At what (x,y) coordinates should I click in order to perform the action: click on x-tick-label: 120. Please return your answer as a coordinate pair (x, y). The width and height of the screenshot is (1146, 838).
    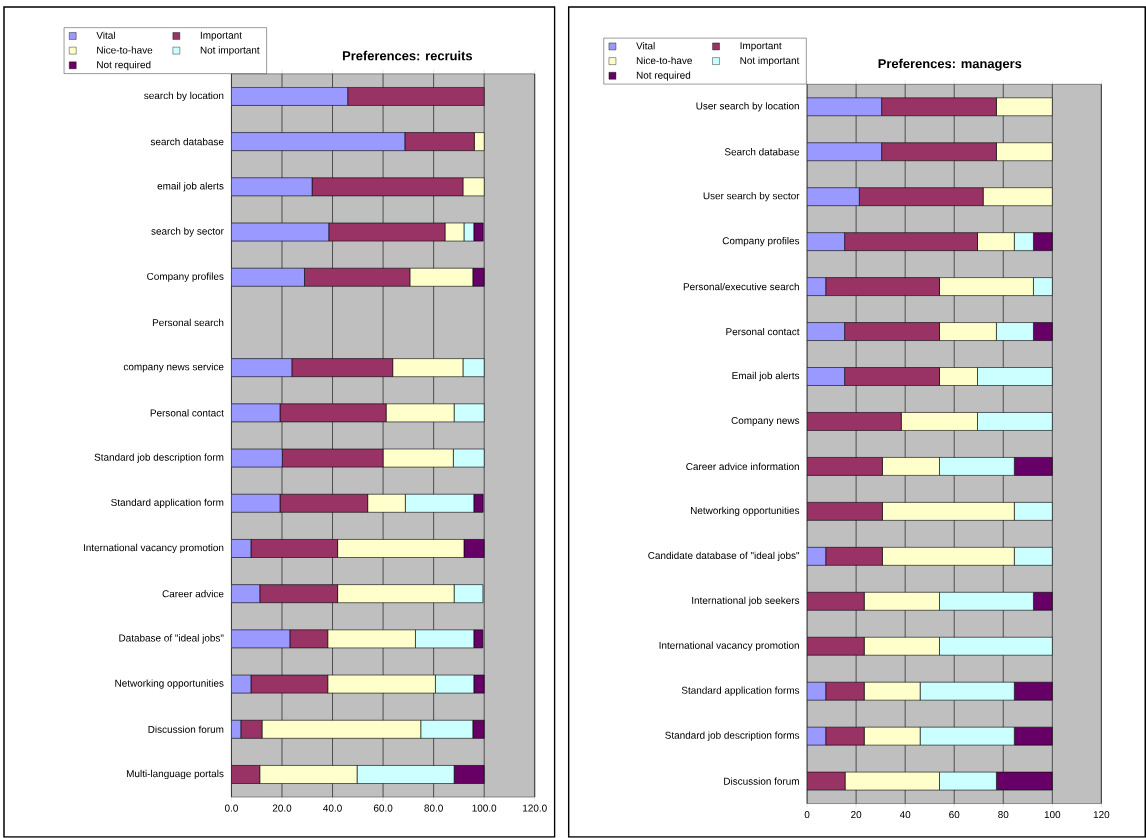
    Looking at the image, I should click on (1101, 815).